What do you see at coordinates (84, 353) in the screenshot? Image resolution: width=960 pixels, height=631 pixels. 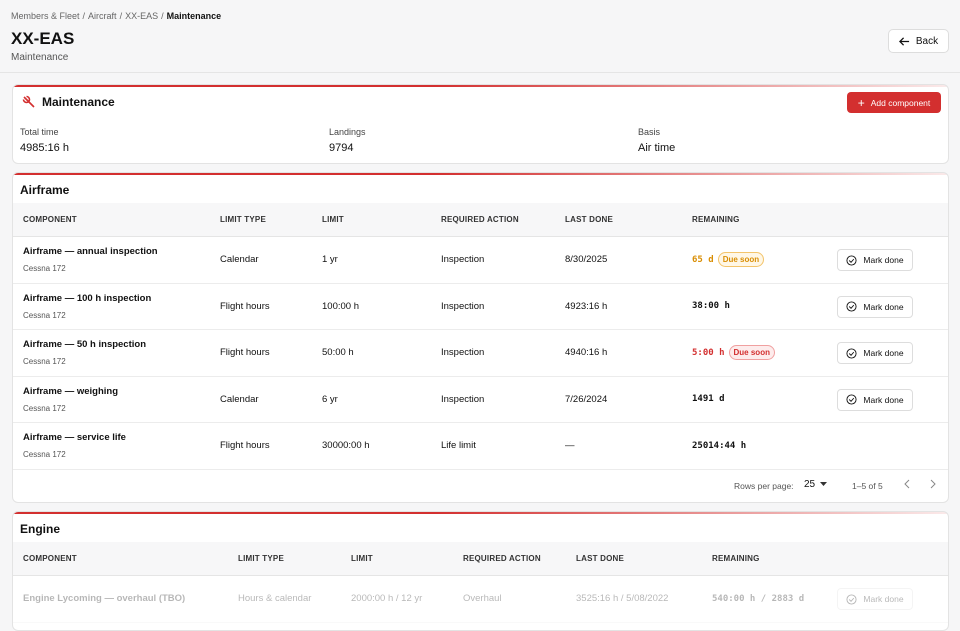 I see `component-cell: Airframe — 50 h inspection Cessna 172` at bounding box center [84, 353].